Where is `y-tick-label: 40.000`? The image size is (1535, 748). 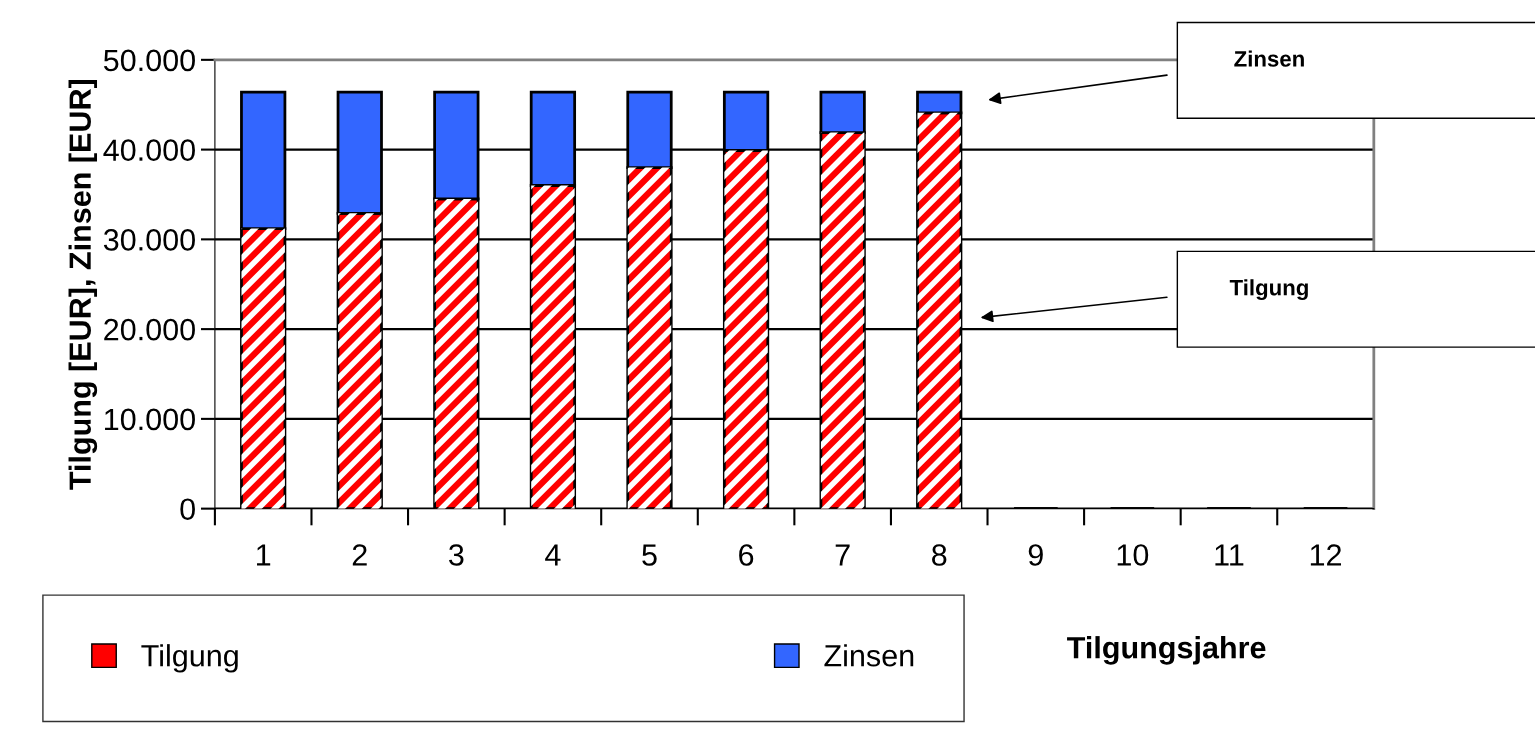 y-tick-label: 40.000 is located at coordinates (149, 150).